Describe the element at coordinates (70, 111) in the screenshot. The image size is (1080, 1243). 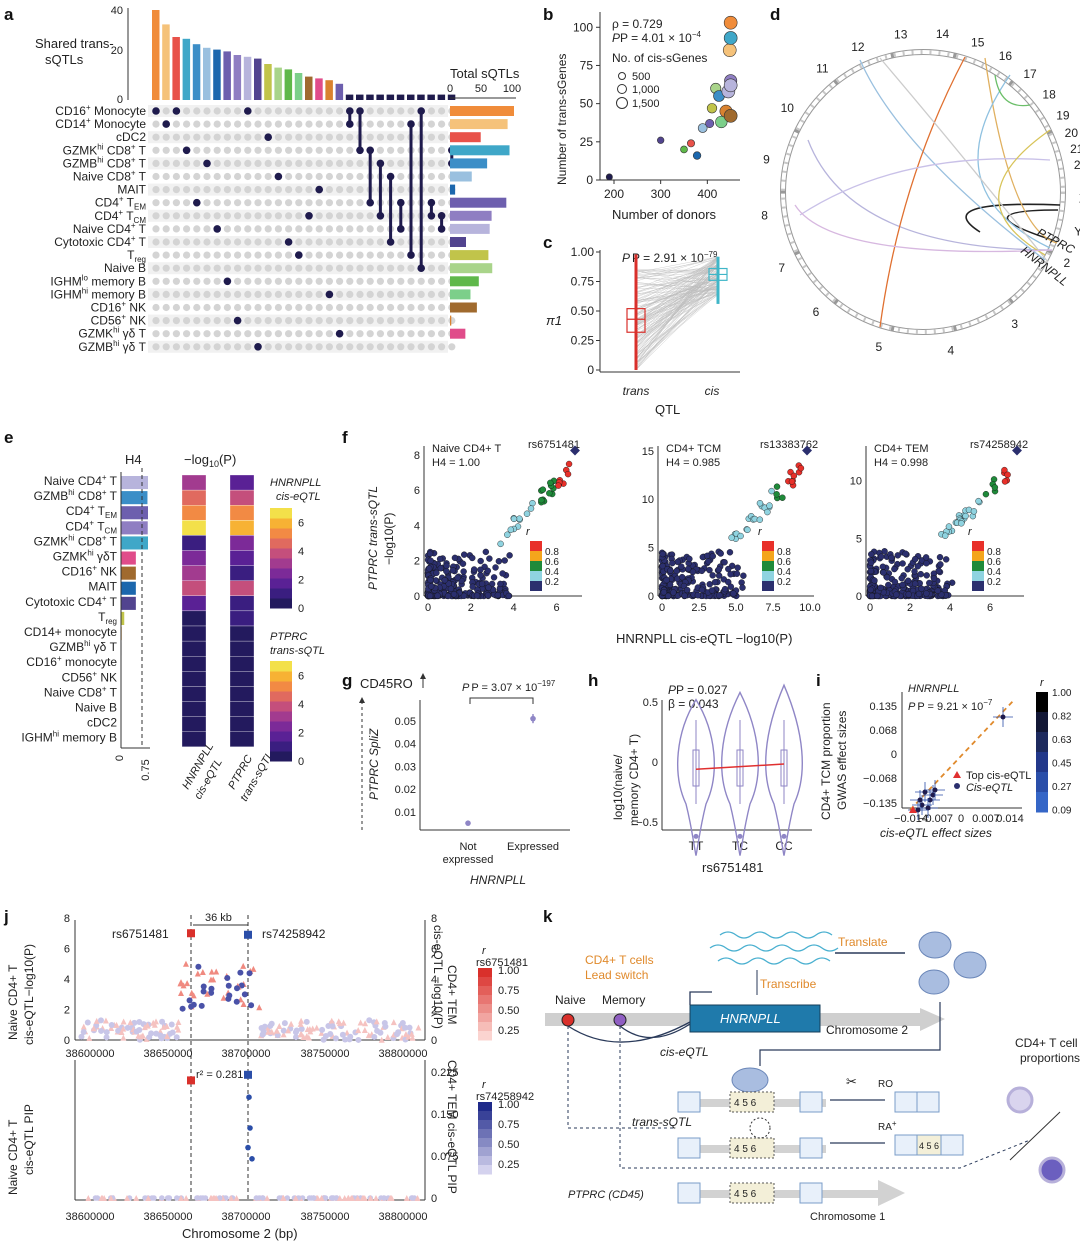
I see `a-label-row-0-a: CD16` at that location.